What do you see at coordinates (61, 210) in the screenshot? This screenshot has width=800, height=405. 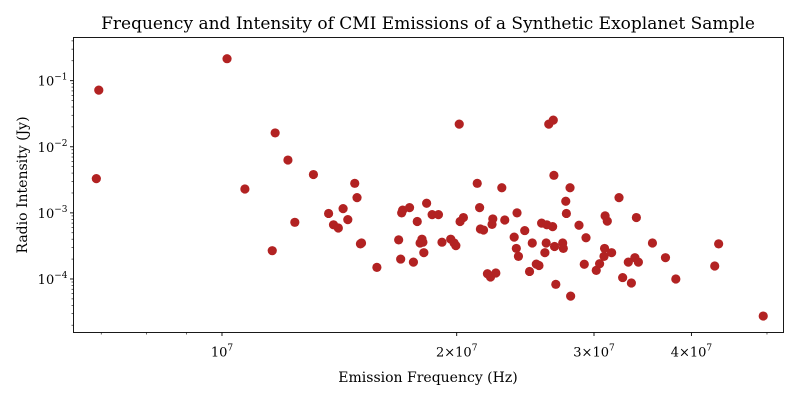 I see `y-tick-exponent: −3` at bounding box center [61, 210].